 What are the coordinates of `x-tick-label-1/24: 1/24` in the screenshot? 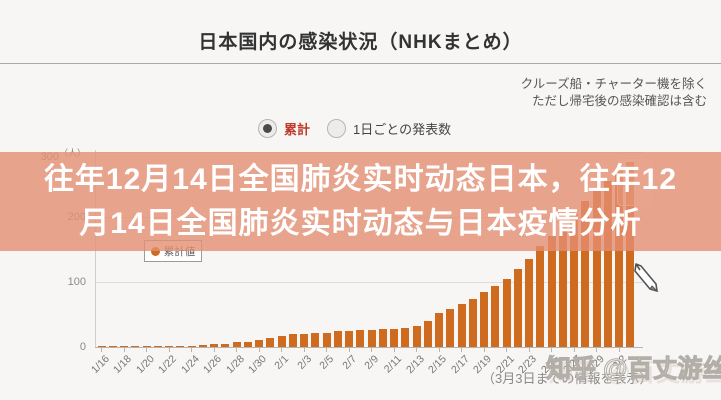 It's located at (190, 364).